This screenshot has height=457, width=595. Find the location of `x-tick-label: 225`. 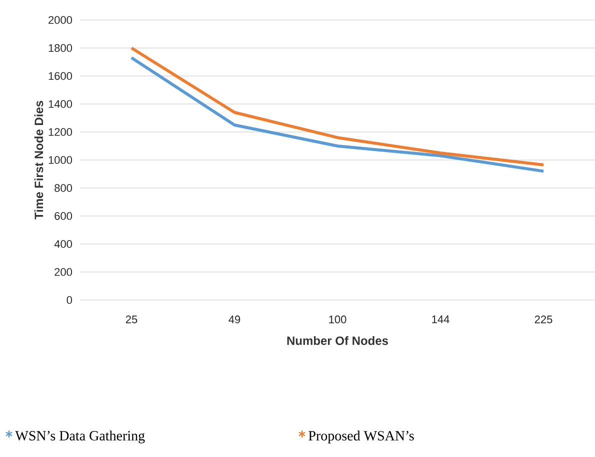

x-tick-label: 225 is located at coordinates (543, 320).